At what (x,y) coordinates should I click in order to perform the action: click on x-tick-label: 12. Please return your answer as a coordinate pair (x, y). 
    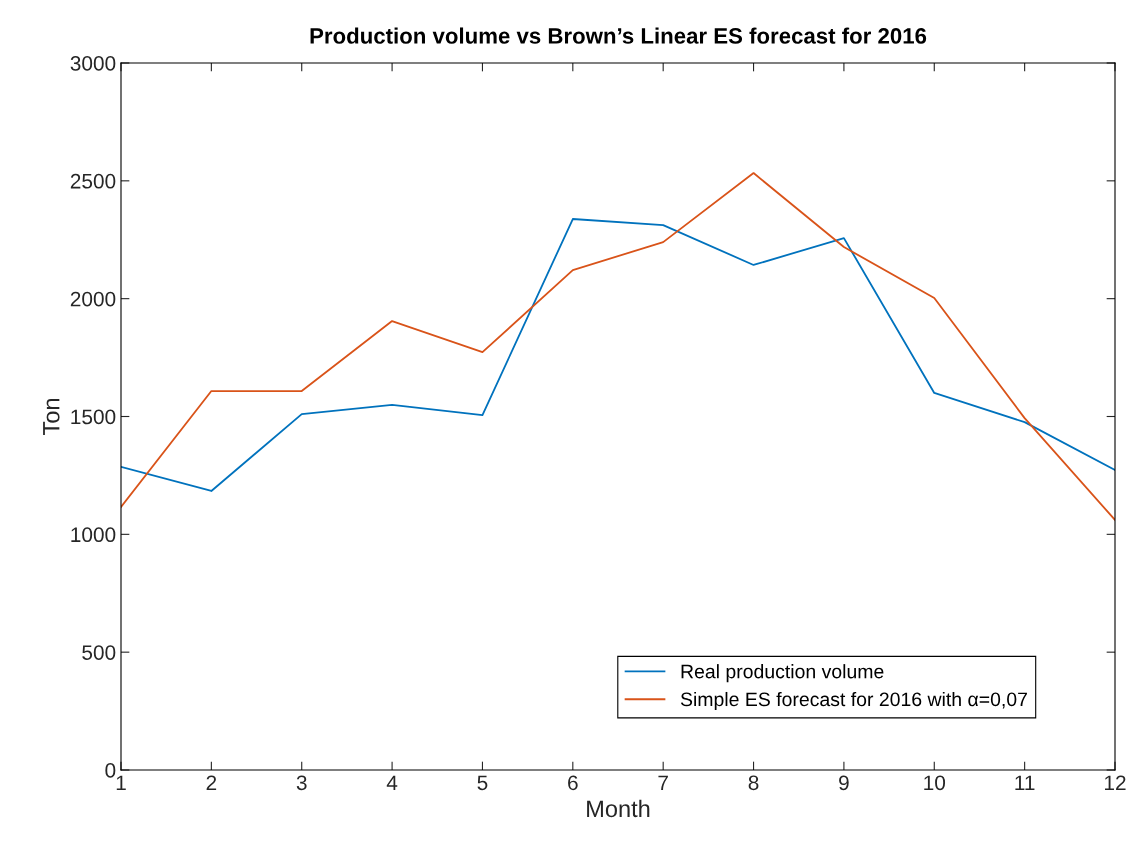
    Looking at the image, I should click on (1115, 782).